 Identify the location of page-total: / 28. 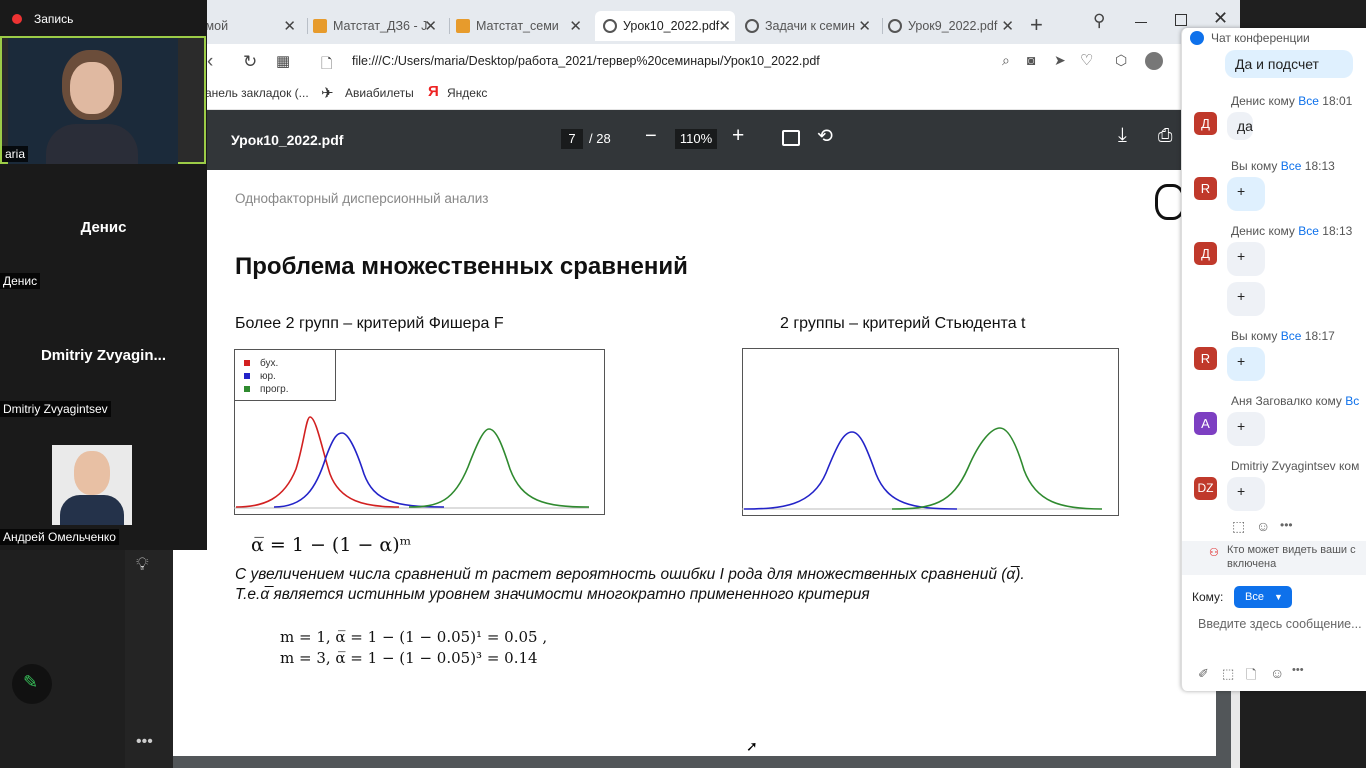
(600, 138).